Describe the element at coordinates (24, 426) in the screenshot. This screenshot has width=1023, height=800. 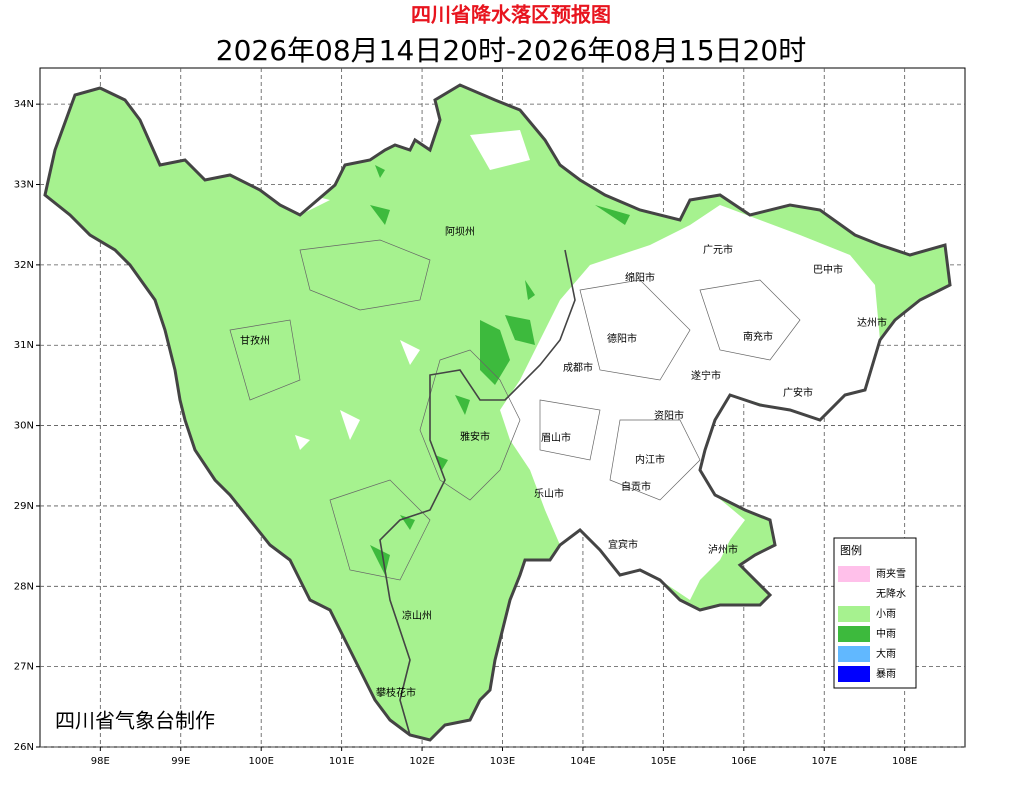
I see `y-tick-label: 30N` at that location.